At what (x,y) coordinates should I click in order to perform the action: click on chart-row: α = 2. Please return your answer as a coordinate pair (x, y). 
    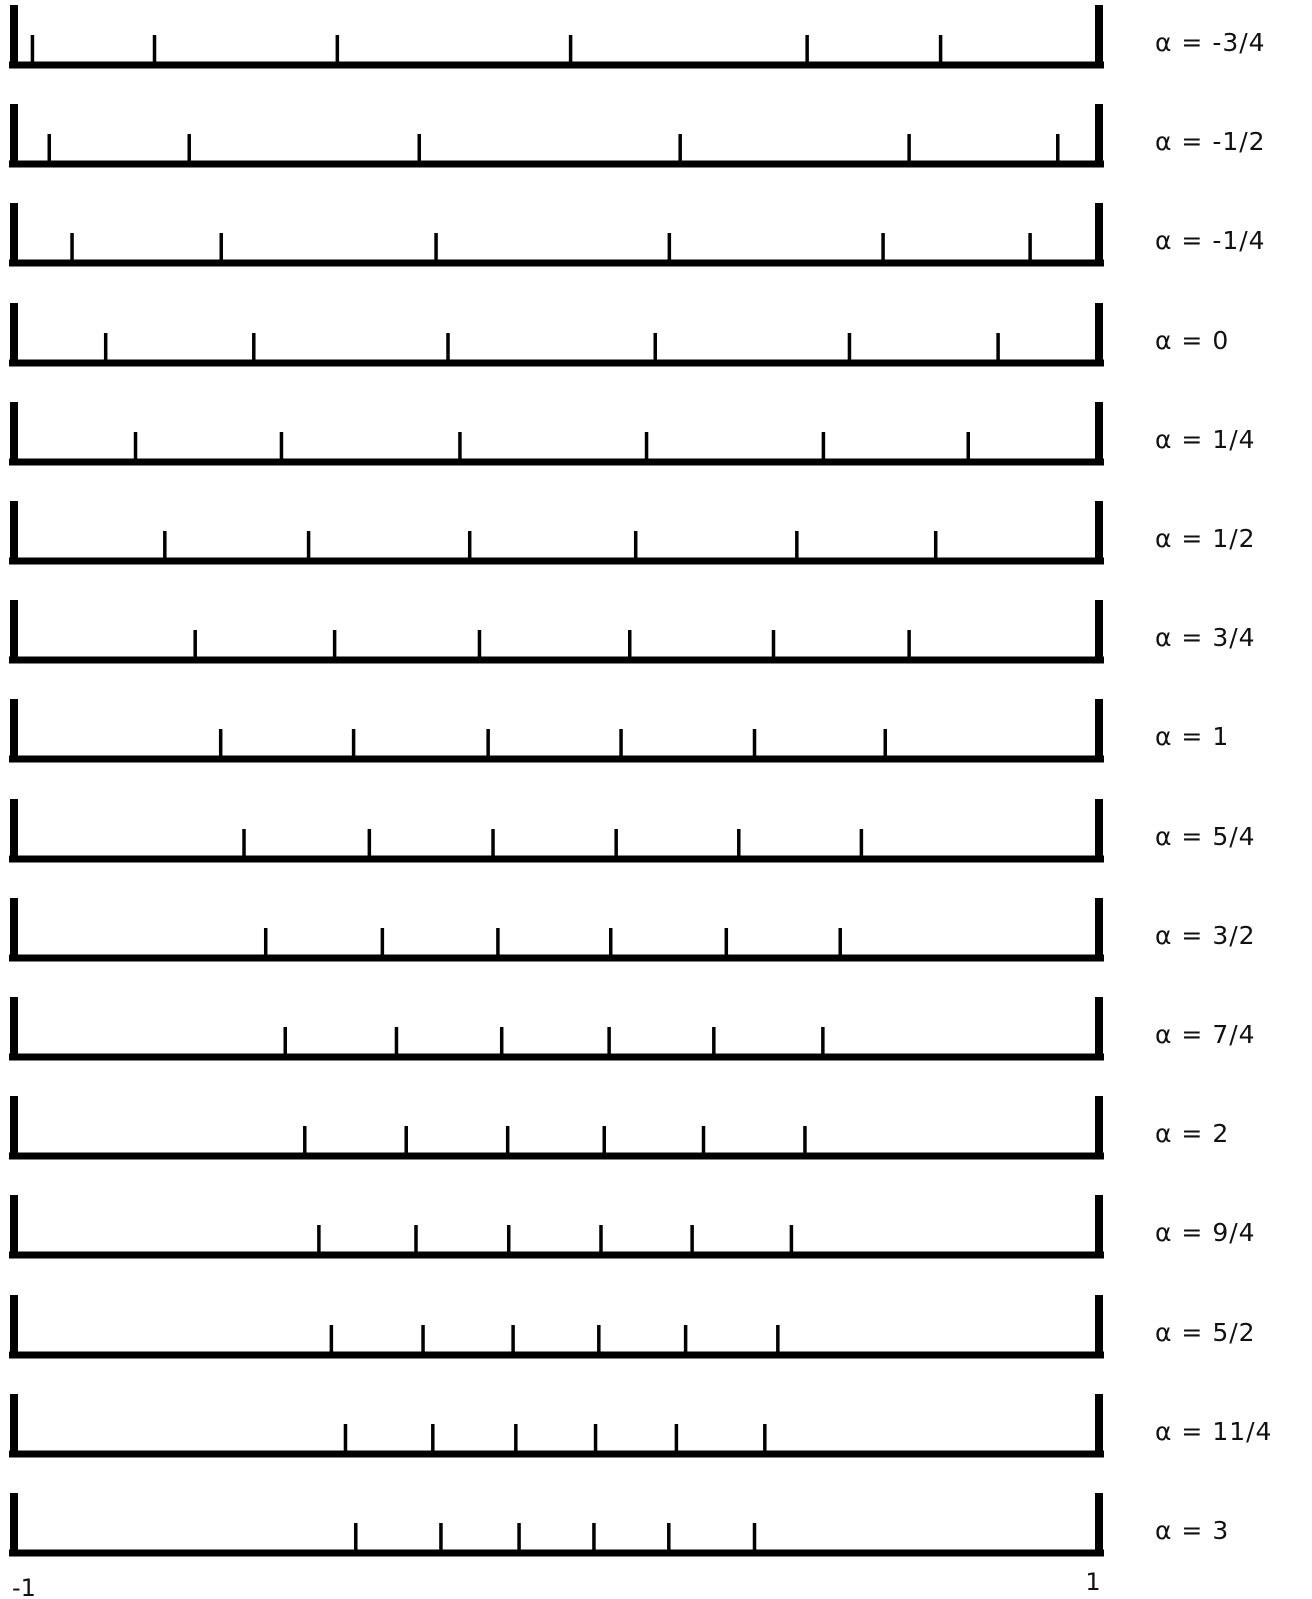
    Looking at the image, I should click on (619, 1128).